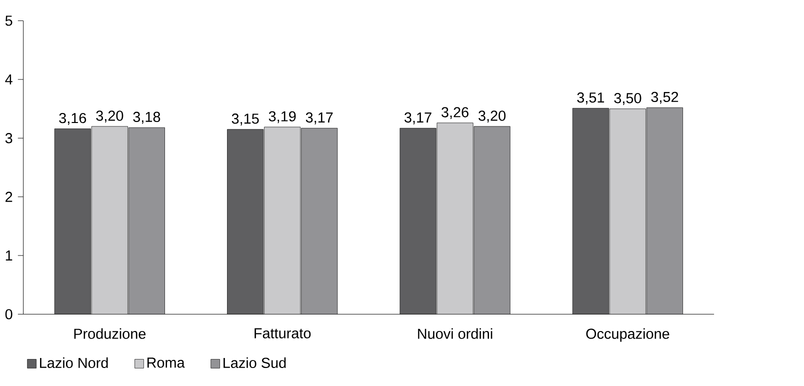  Describe the element at coordinates (455, 113) in the screenshot. I see `data-label: 3,26` at that location.